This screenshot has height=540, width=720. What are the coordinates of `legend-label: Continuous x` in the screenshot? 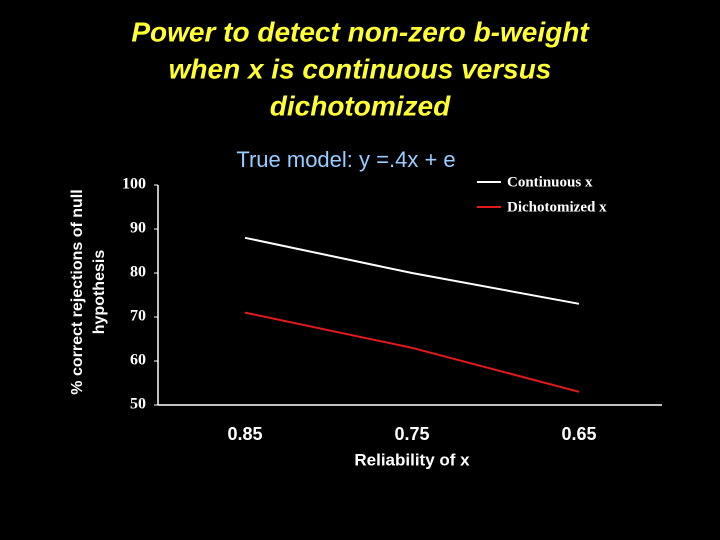 It's located at (550, 182).